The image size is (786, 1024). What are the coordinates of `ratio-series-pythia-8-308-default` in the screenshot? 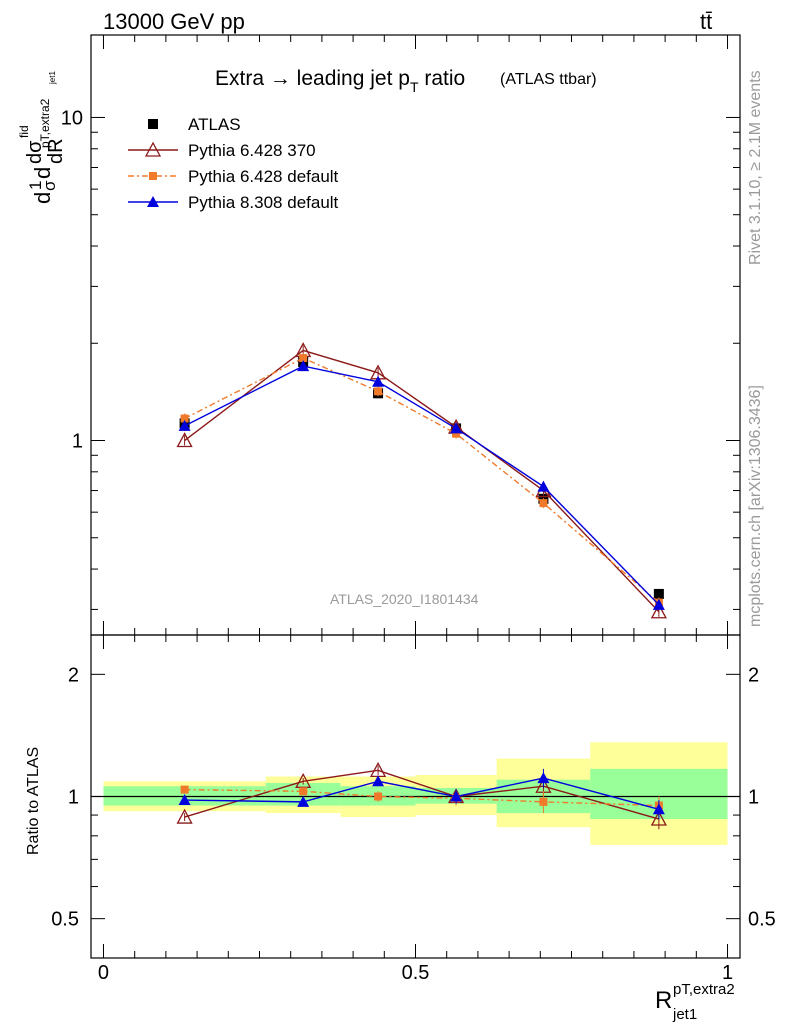 It's located at (421, 794).